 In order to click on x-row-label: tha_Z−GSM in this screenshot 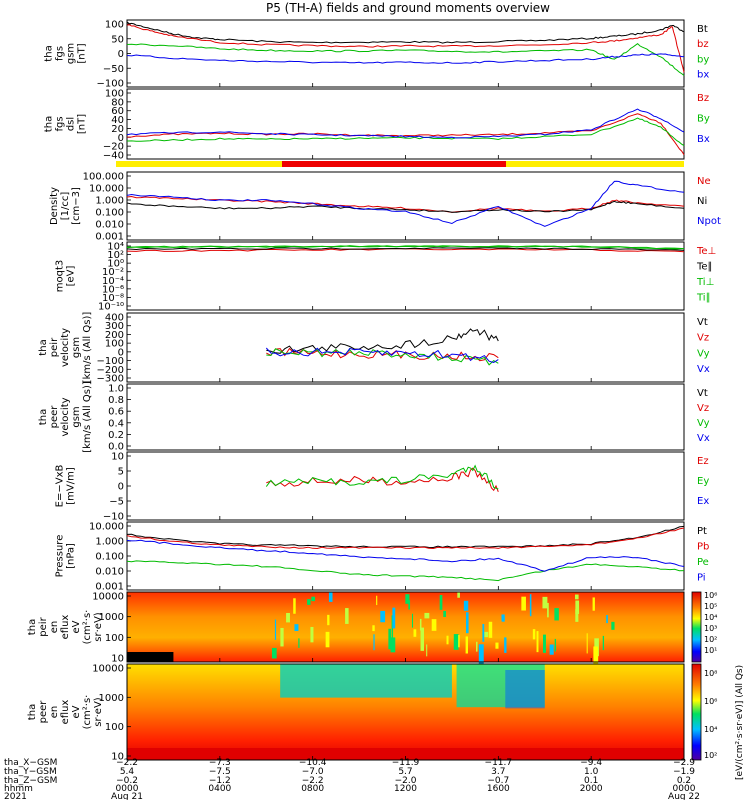, I will do `click(30, 781)`.